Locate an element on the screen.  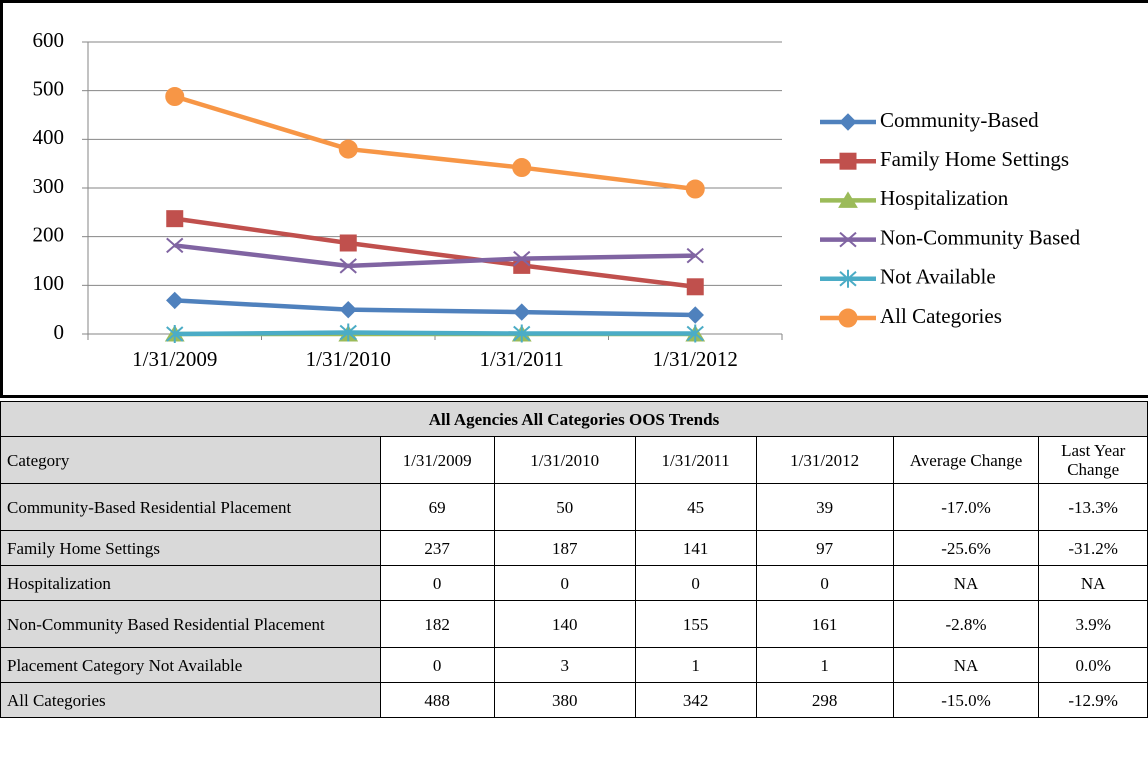
table-cell: -17.0% is located at coordinates (966, 507).